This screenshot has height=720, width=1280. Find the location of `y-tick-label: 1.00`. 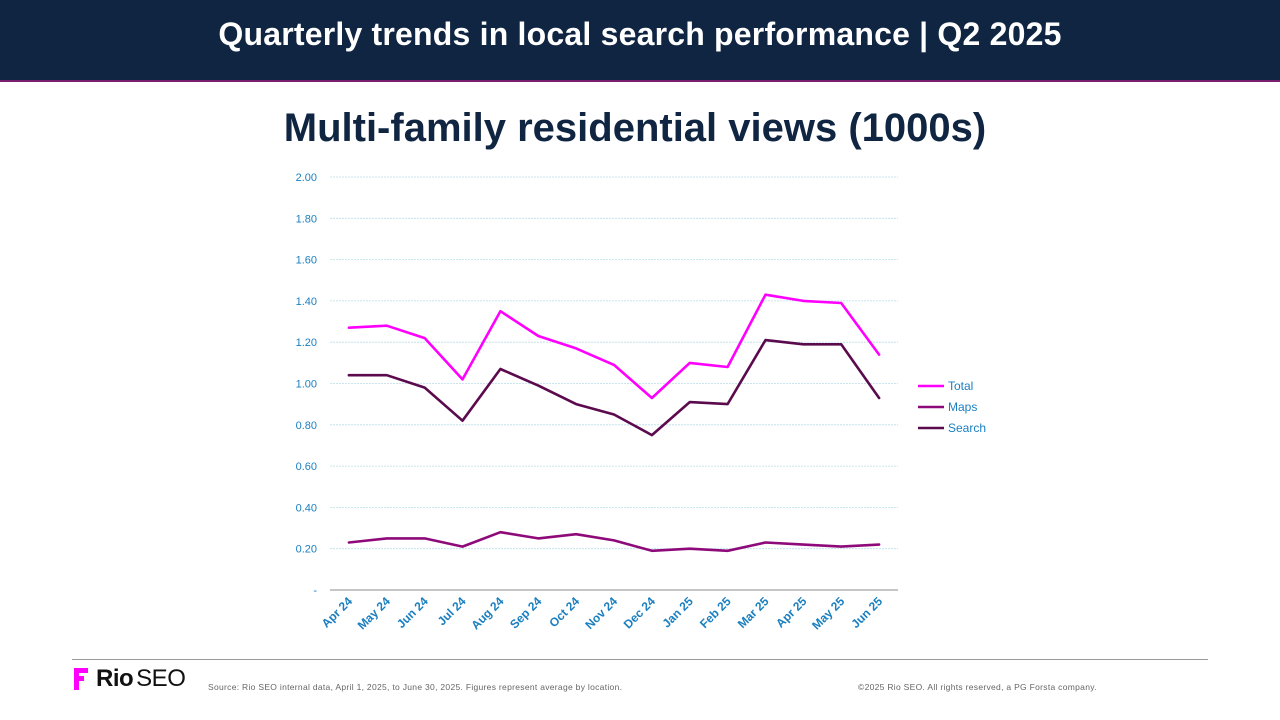

y-tick-label: 1.00 is located at coordinates (306, 385).